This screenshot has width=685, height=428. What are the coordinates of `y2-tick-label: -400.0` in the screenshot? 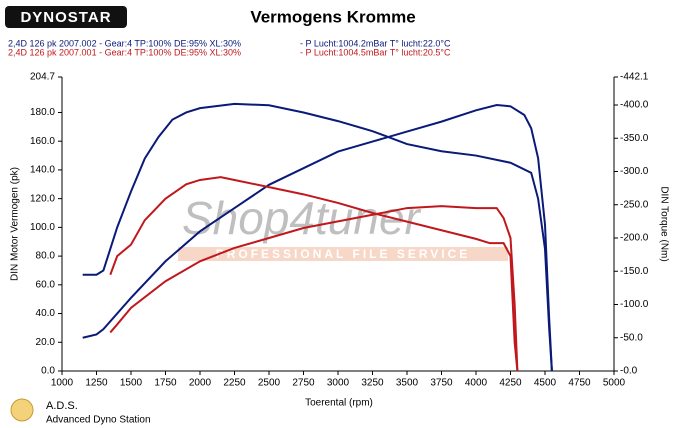 It's located at (634, 105).